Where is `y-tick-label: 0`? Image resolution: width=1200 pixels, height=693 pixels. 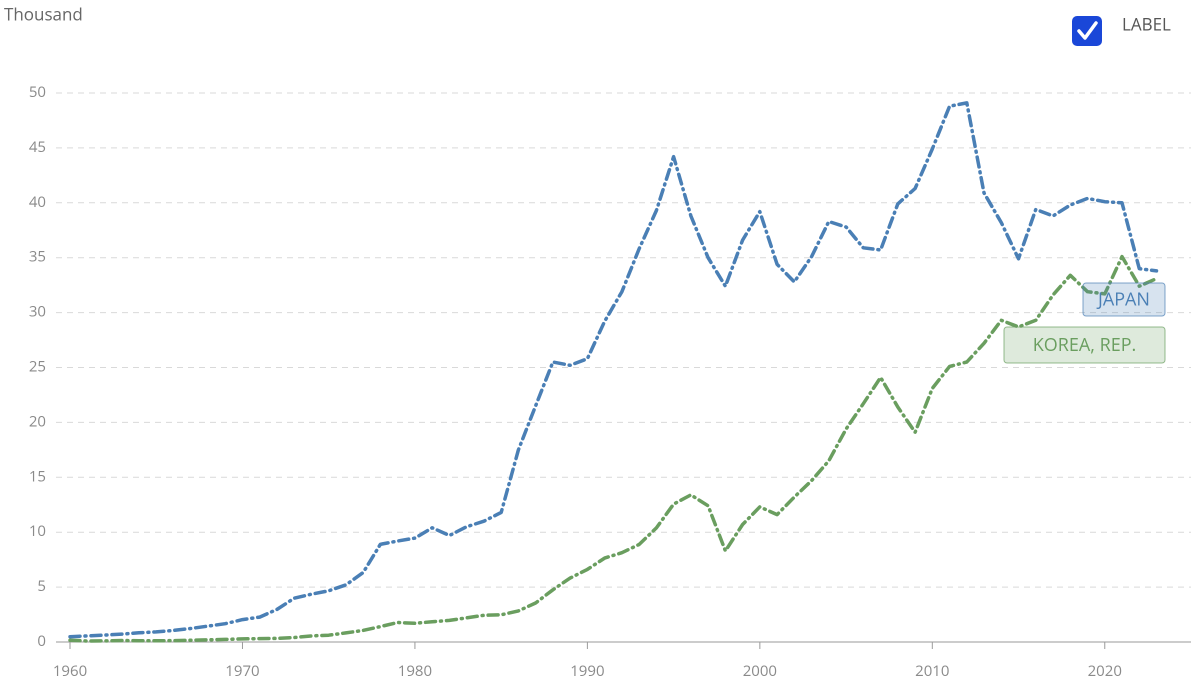 y-tick-label: 0 is located at coordinates (41, 641).